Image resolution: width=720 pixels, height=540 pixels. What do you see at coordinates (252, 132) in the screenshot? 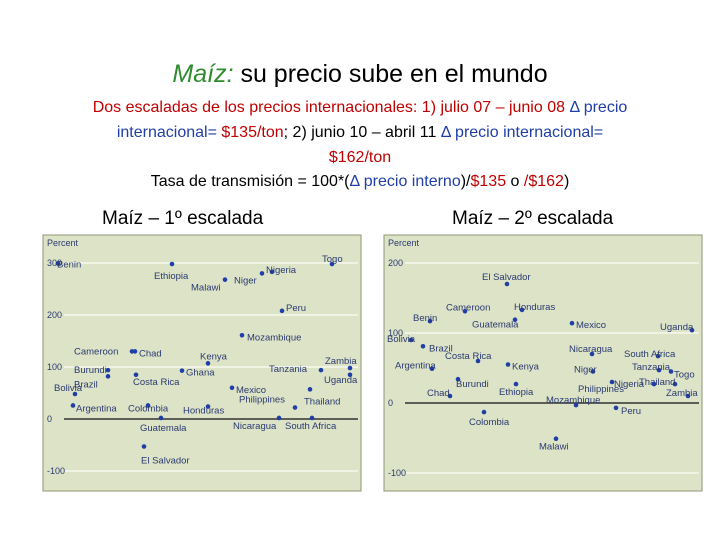
I see `sub-l2-red: $135/ton` at bounding box center [252, 132].